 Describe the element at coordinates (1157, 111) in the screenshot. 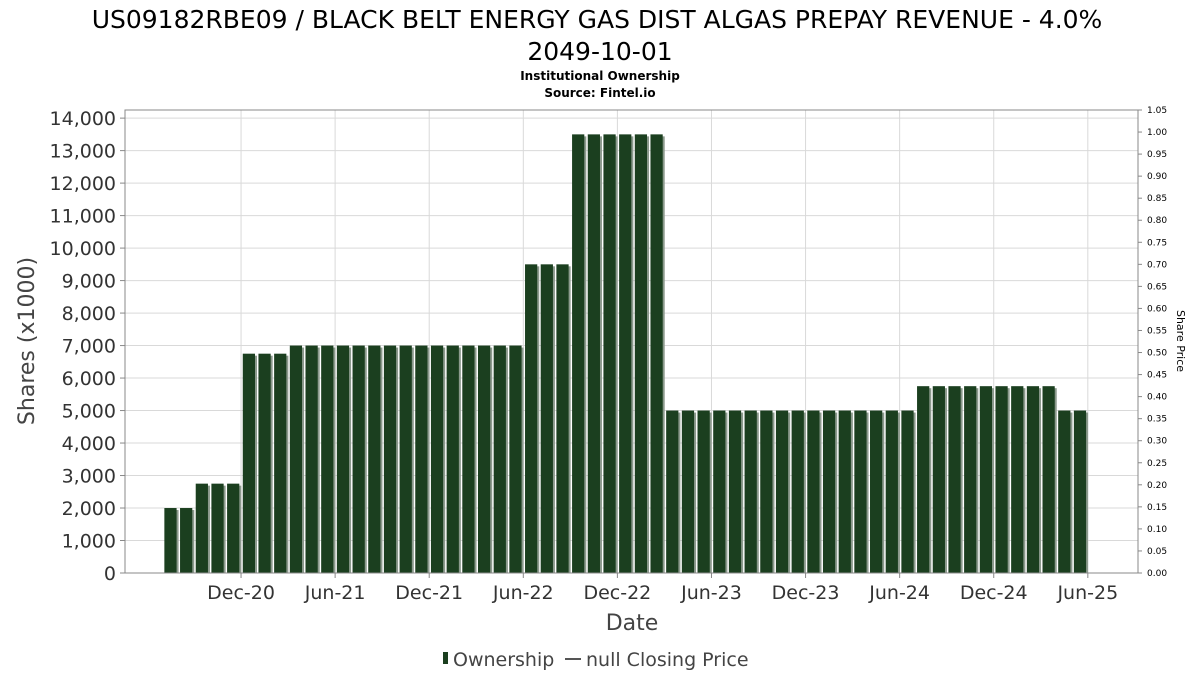

I see `y2-tick-label: 1.05` at that location.